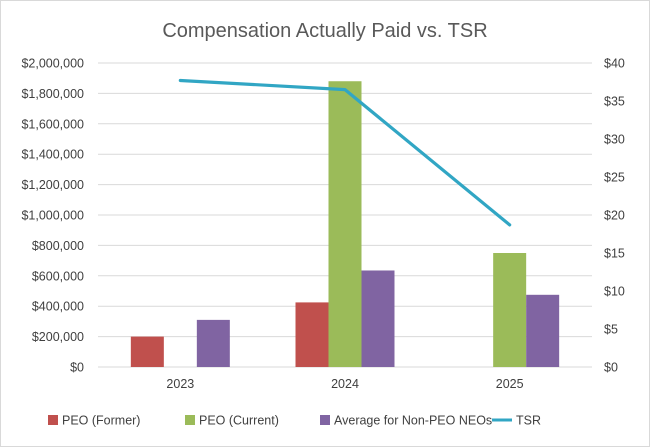 The image size is (650, 447). I want to click on x-tick-label: 2024, so click(345, 384).